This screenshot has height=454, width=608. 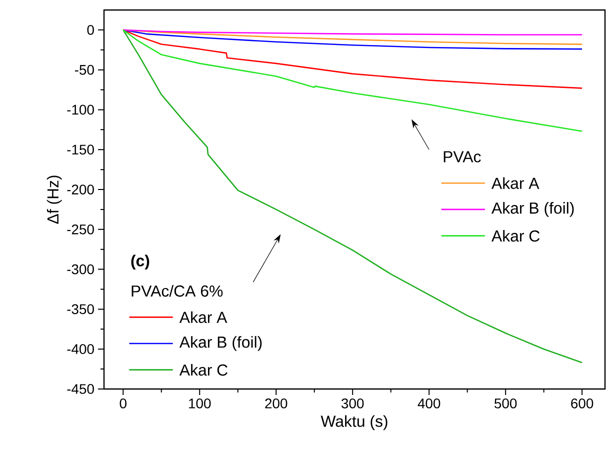 What do you see at coordinates (80, 389) in the screenshot?
I see `y-tick-label: -450` at bounding box center [80, 389].